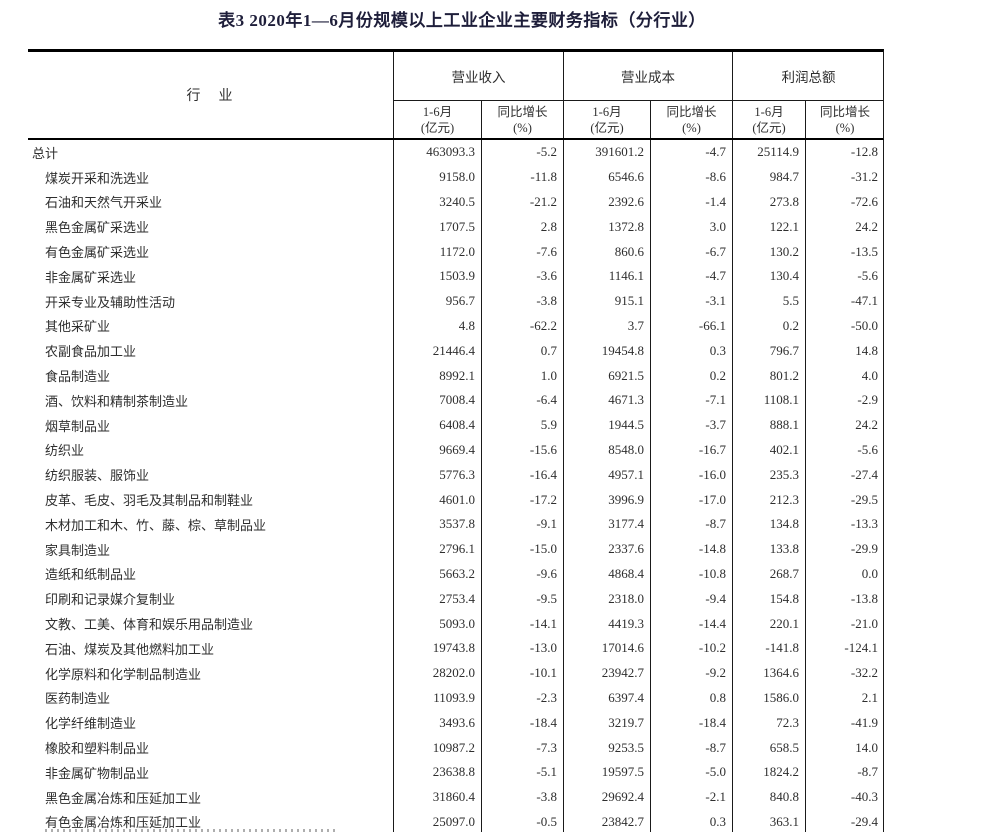 This screenshot has height=832, width=986. Describe the element at coordinates (844, 648) in the screenshot. I see `value-cell: -124.1` at that location.